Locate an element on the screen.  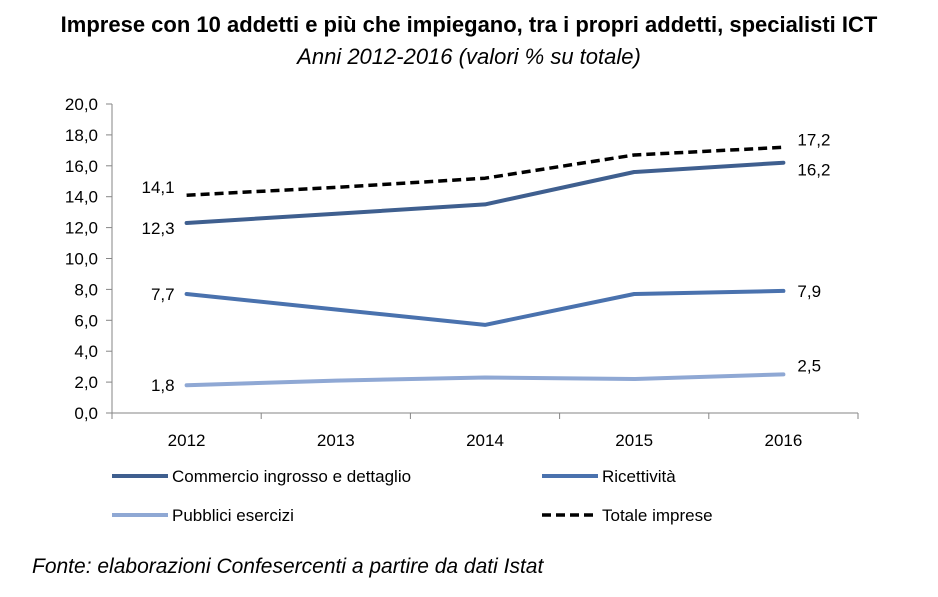
y-tick-label: 4,0 is located at coordinates (86, 351).